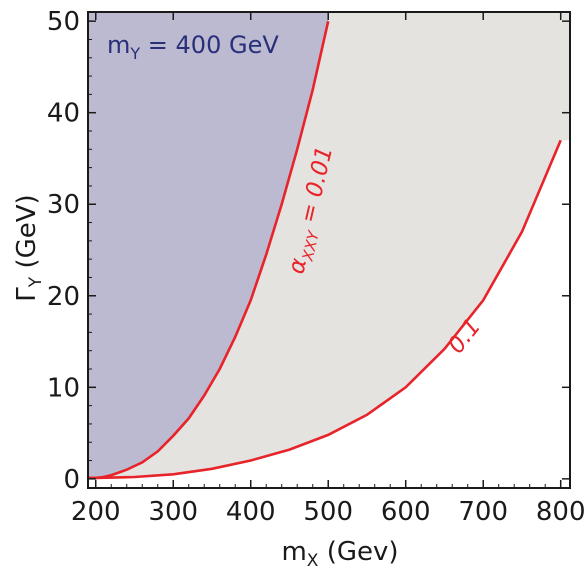  What do you see at coordinates (358, 552) in the screenshot?
I see `x-axis-title-rest: (Gev)` at bounding box center [358, 552].